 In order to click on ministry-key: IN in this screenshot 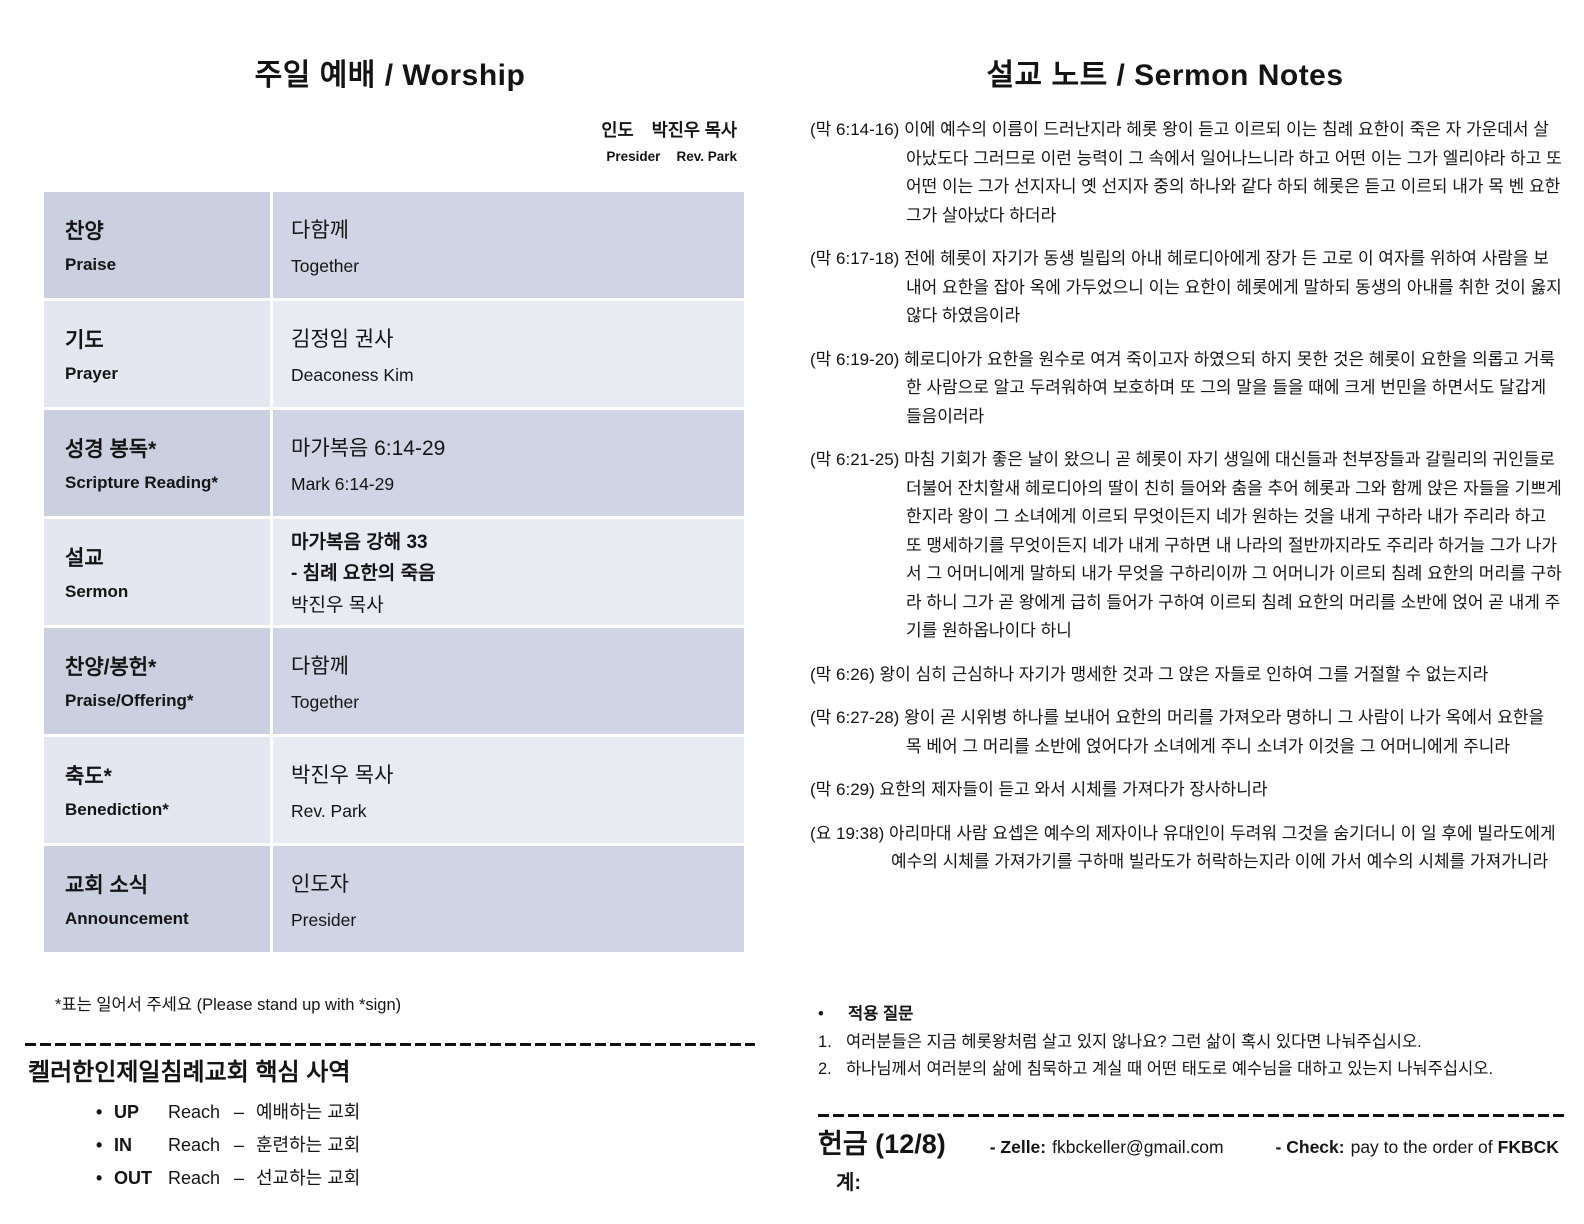, I will do `click(123, 1145)`.